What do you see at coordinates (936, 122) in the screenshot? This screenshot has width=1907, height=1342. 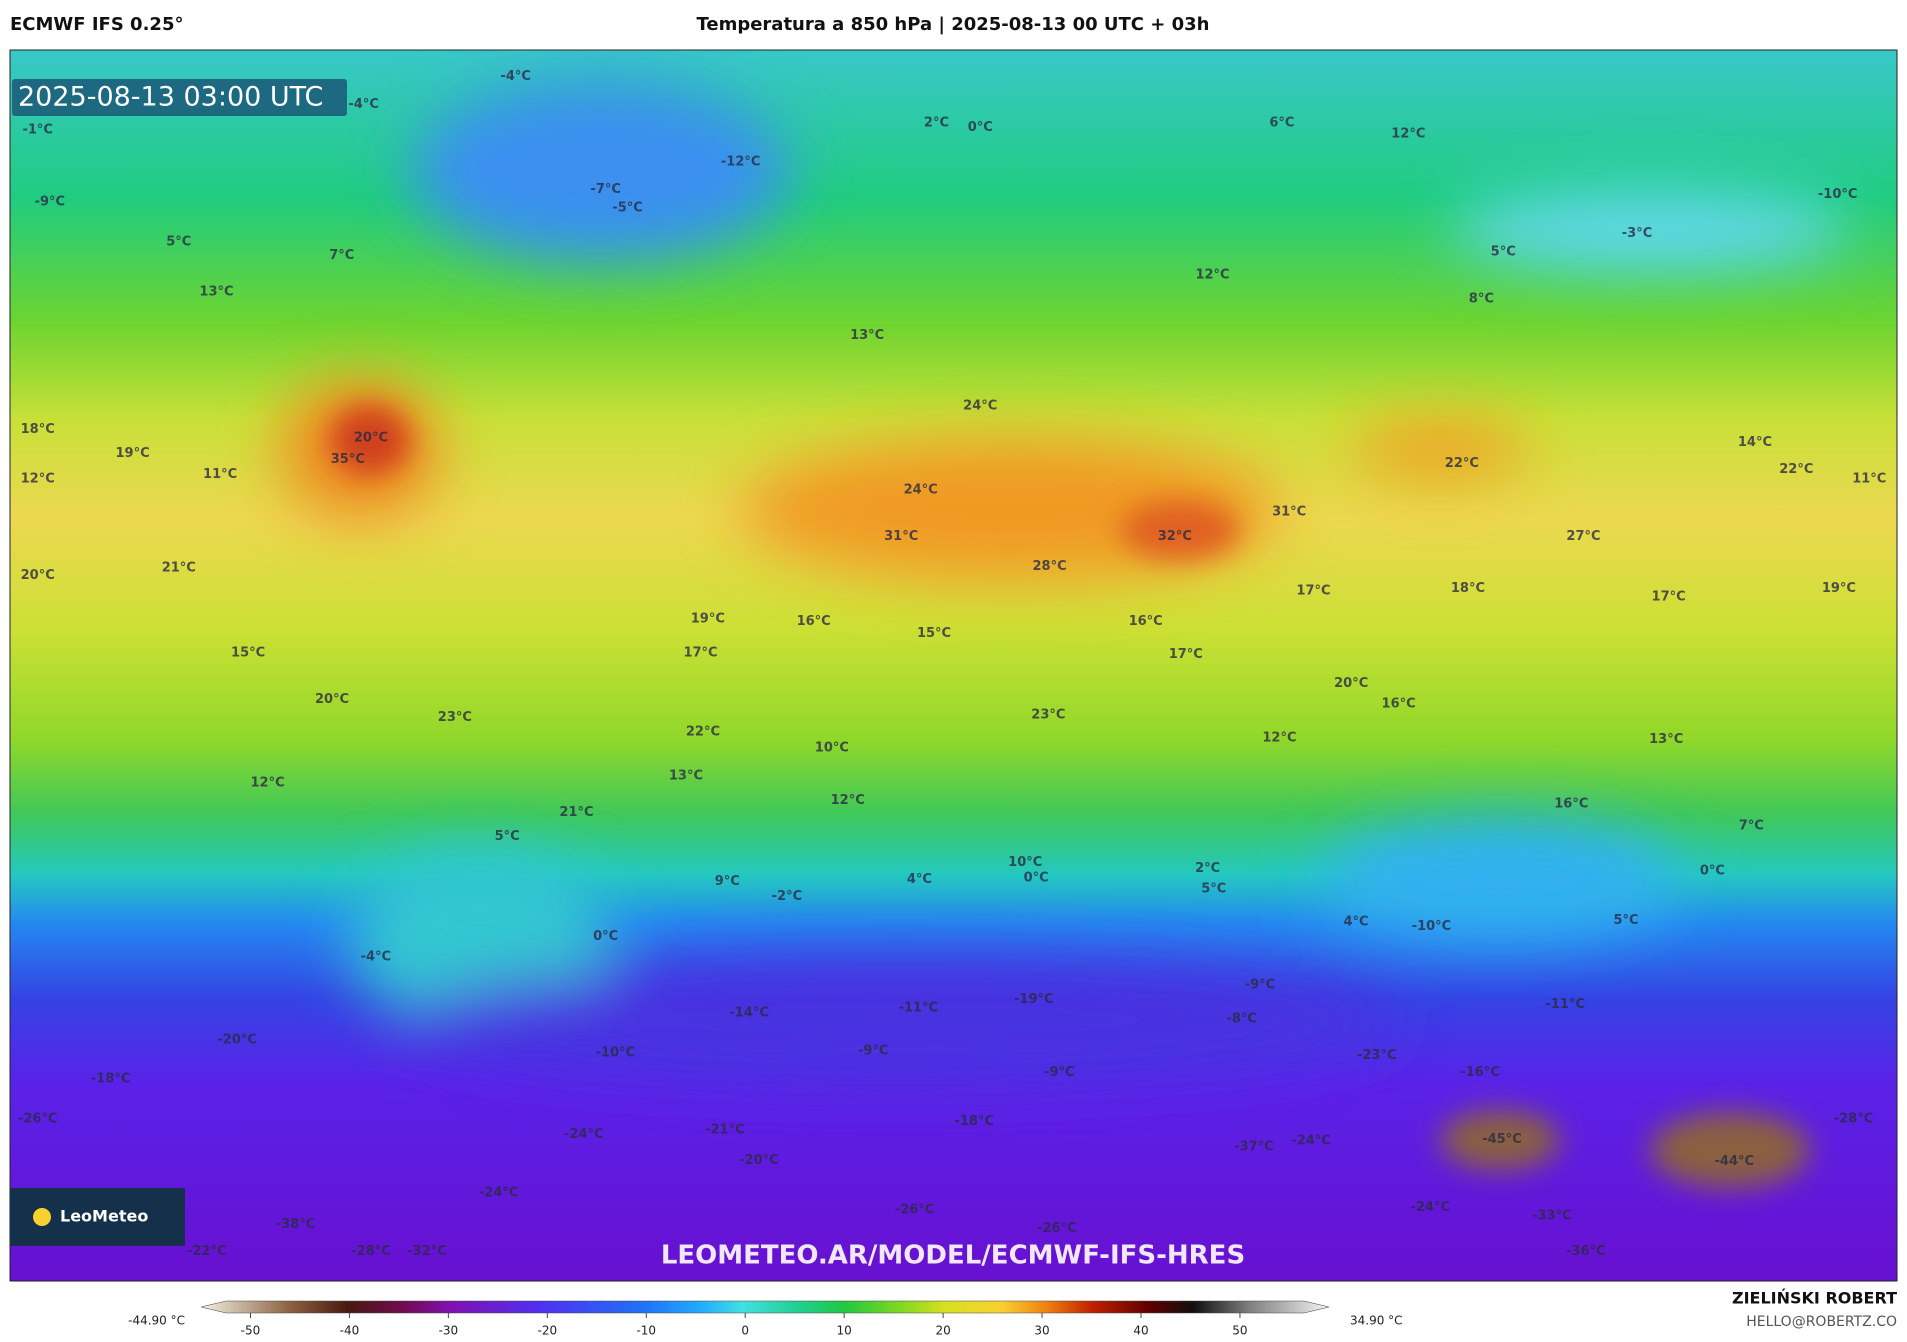 I see `temperature-label: 2°C` at bounding box center [936, 122].